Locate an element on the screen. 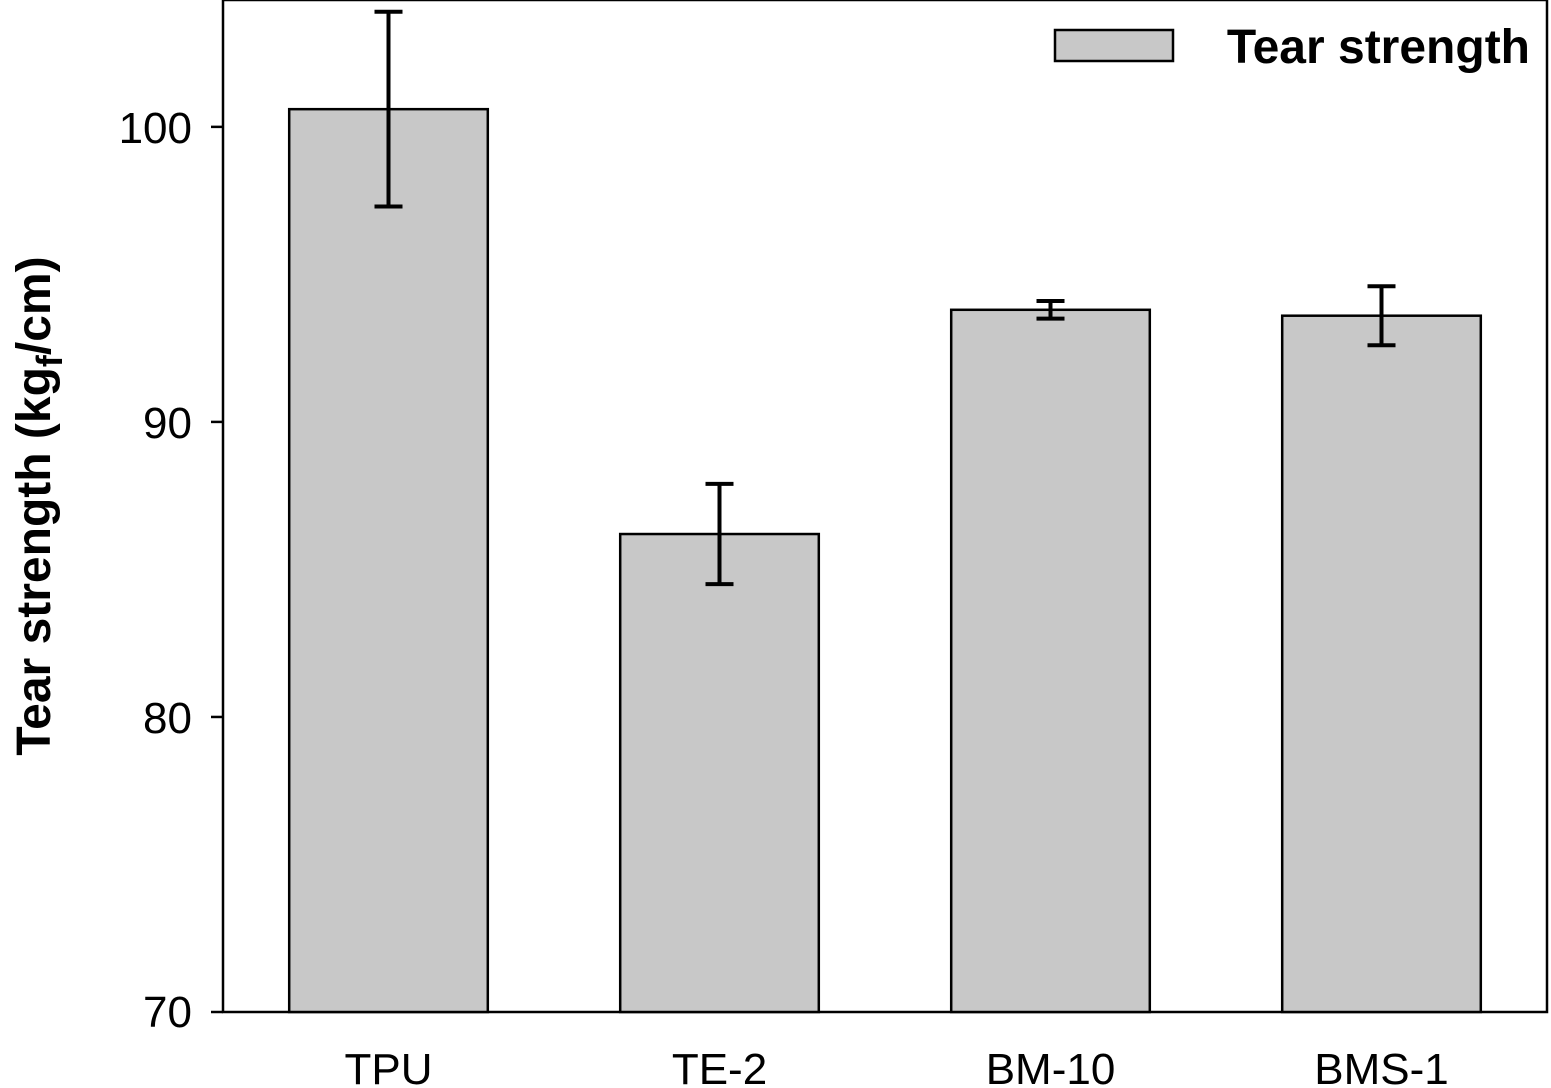 The width and height of the screenshot is (1551, 1088). legend-swatch is located at coordinates (1114, 45).